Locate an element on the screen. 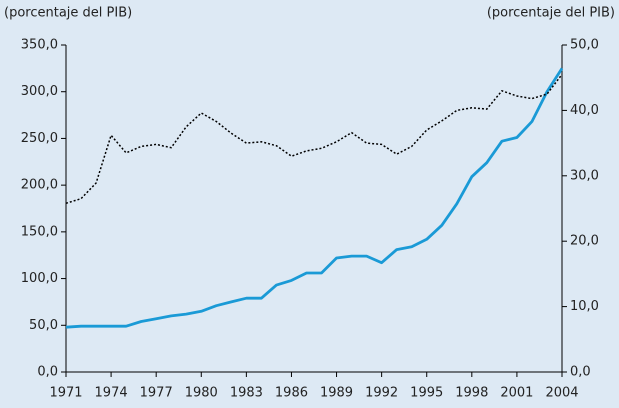 The height and width of the screenshot is (408, 619). x-tick-label: 1977 is located at coordinates (156, 393).